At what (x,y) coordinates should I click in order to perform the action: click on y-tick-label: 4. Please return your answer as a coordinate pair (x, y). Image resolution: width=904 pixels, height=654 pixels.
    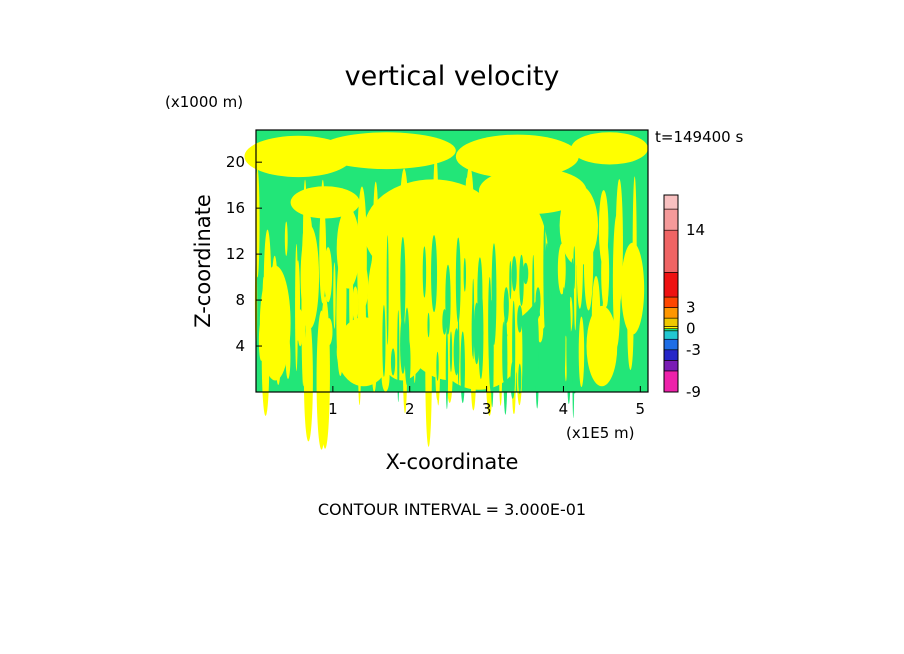
    Looking at the image, I should click on (240, 346).